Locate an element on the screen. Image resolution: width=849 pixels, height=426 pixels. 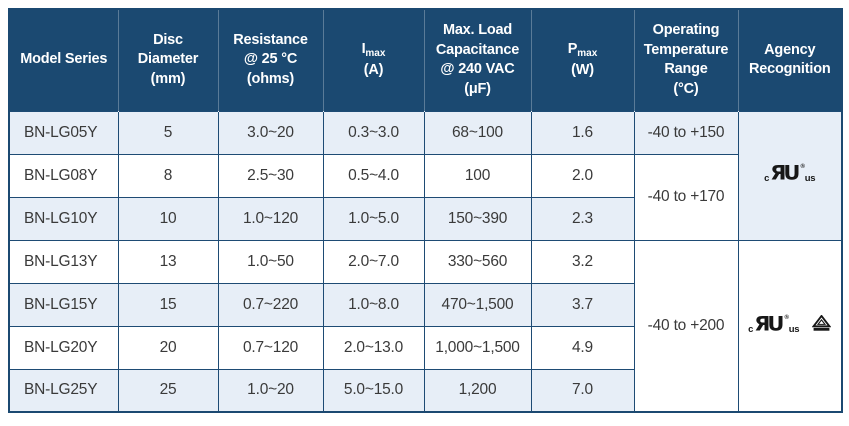
cell-disc-diameter: 13 is located at coordinates (168, 261).